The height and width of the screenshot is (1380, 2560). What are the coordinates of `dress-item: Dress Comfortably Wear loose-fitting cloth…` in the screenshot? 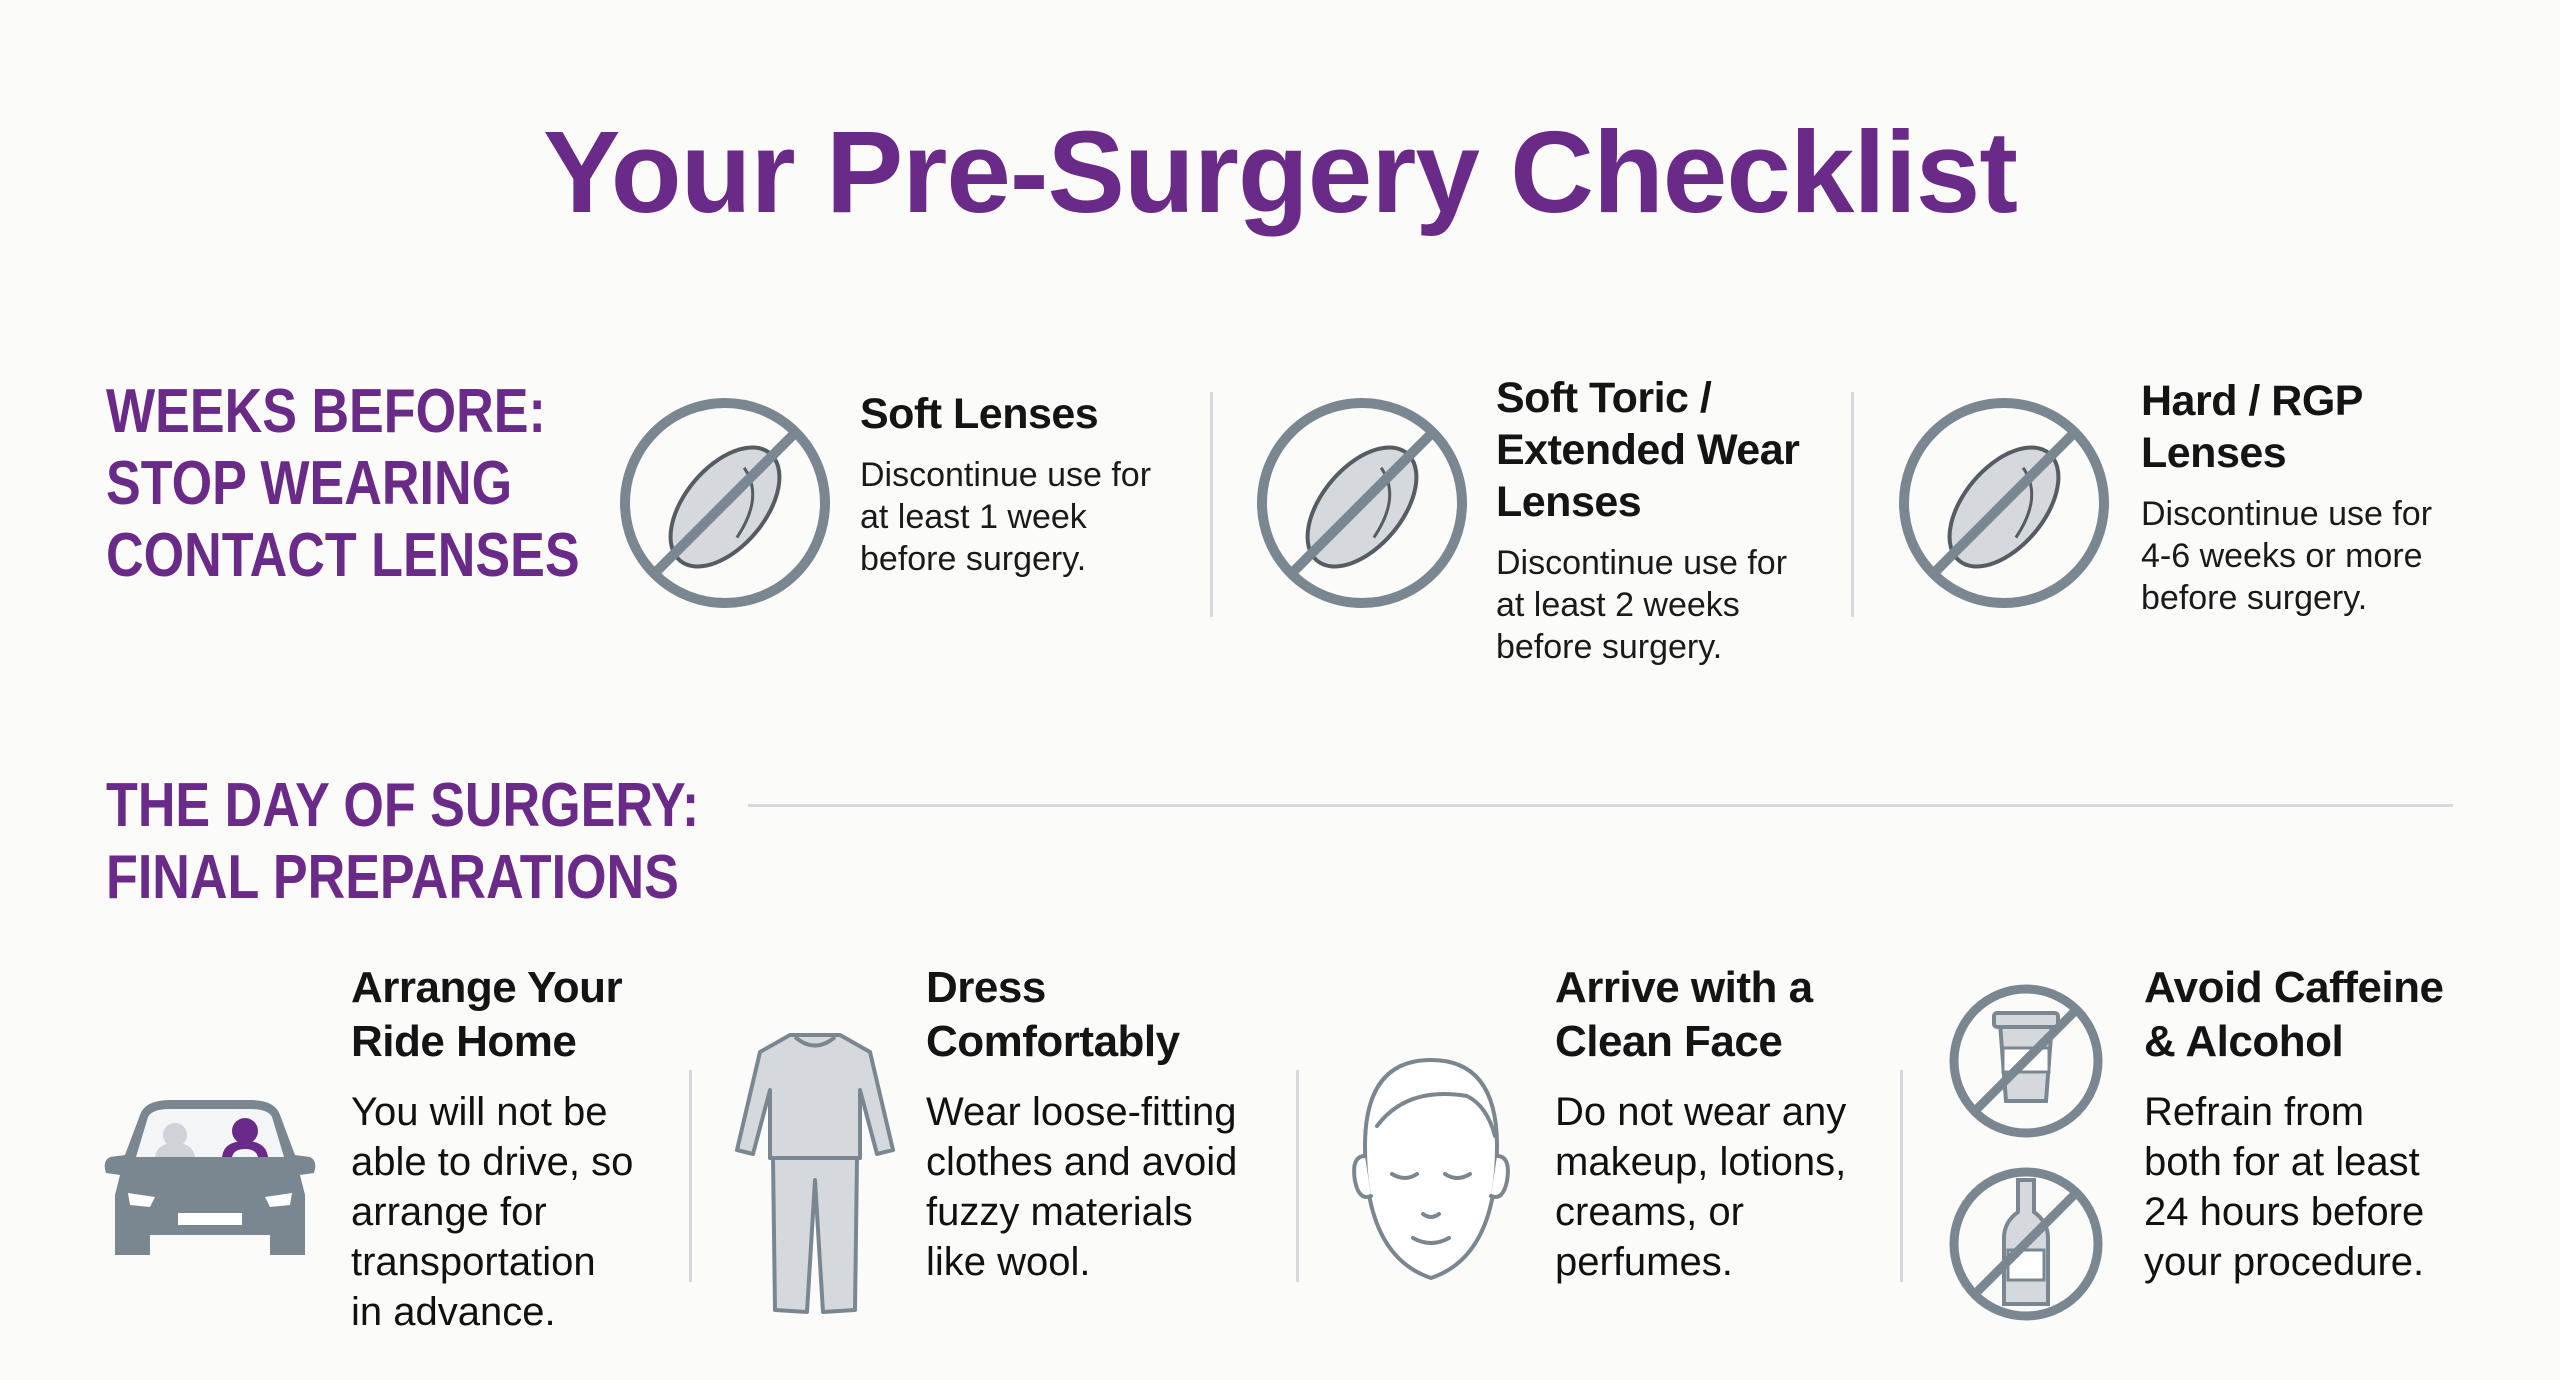 It's located at (1096, 1124).